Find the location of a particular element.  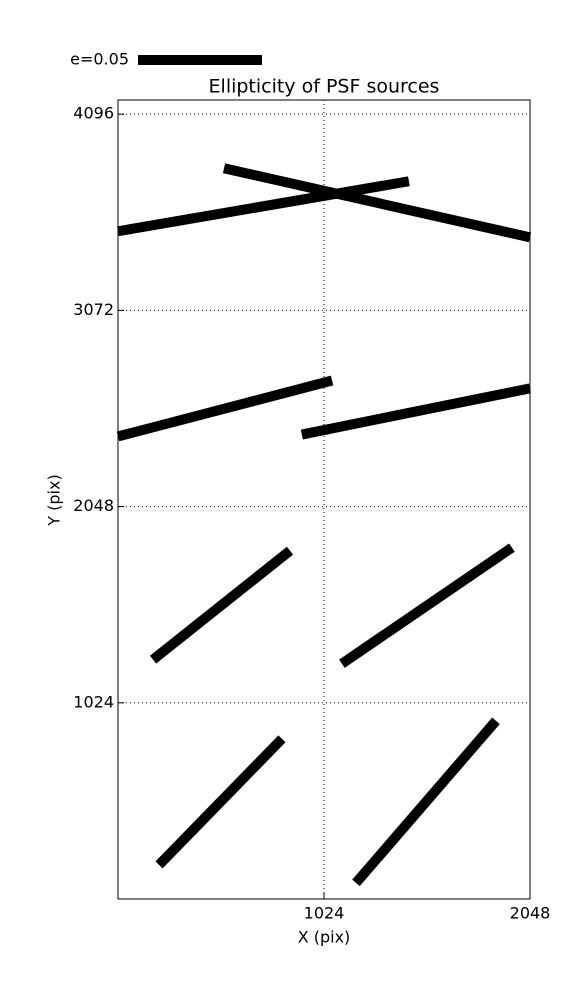

key-label: e=0.05 is located at coordinates (99, 59).